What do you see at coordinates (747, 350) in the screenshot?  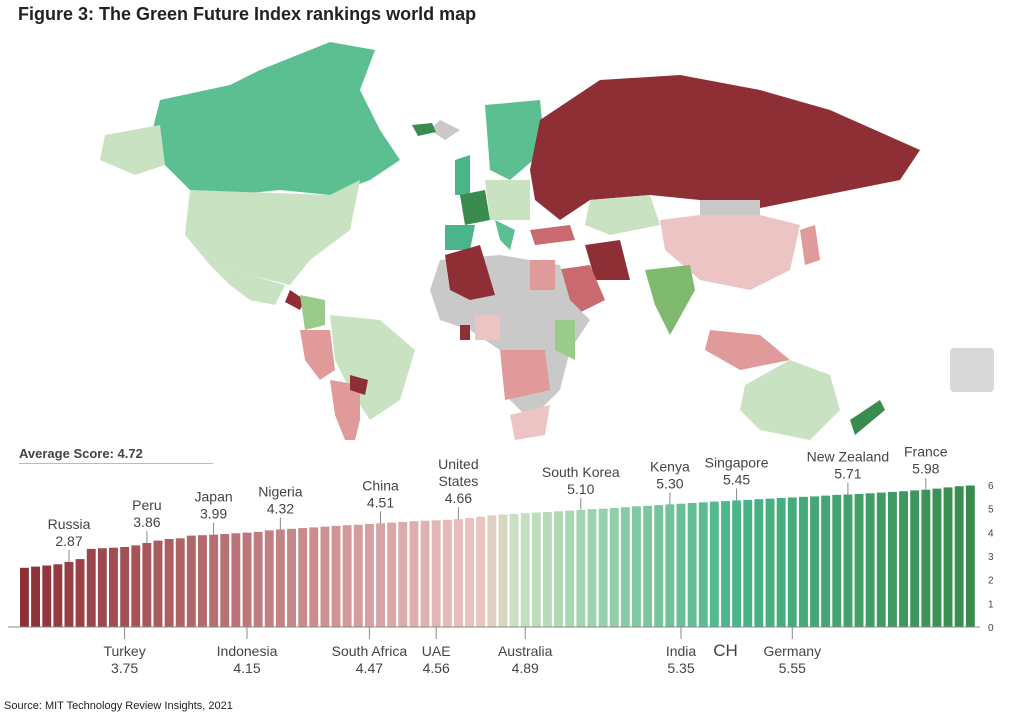 I see `map-se-asia` at bounding box center [747, 350].